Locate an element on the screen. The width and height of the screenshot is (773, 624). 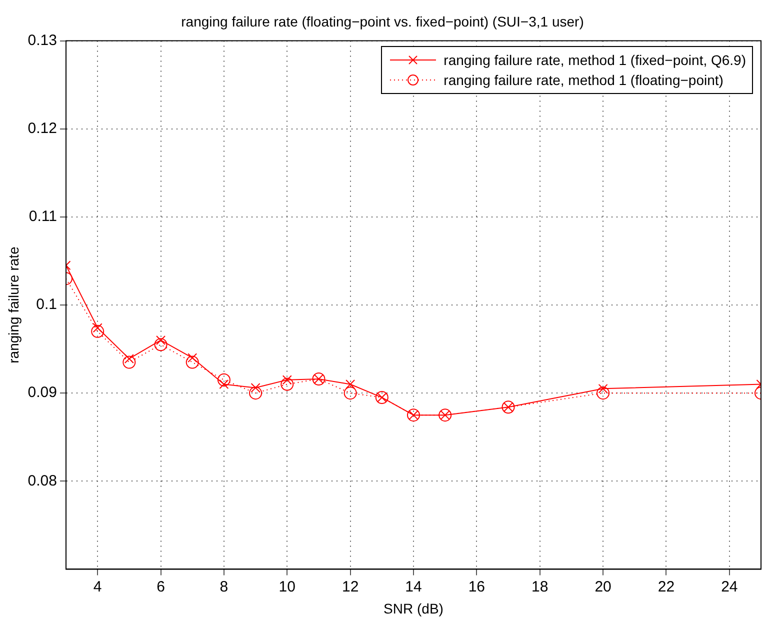
x-tick-label: 8 is located at coordinates (224, 587).